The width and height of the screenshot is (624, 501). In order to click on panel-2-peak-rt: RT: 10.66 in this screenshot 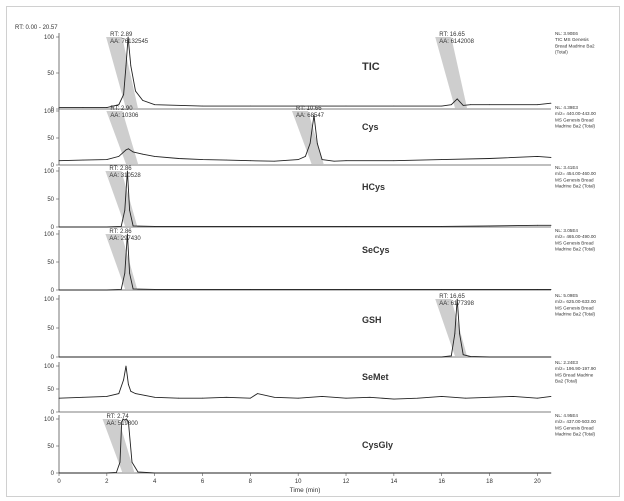, I will do `click(309, 109)`.